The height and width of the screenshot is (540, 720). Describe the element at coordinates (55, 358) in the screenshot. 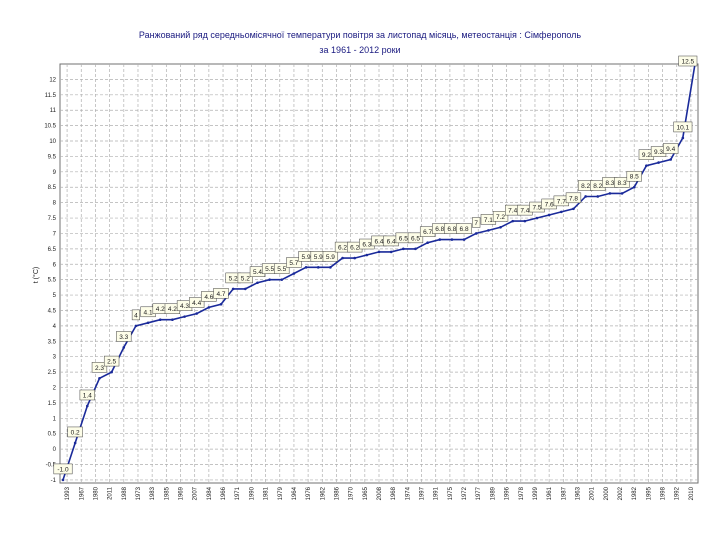

I see `y-tick-label: 3` at that location.